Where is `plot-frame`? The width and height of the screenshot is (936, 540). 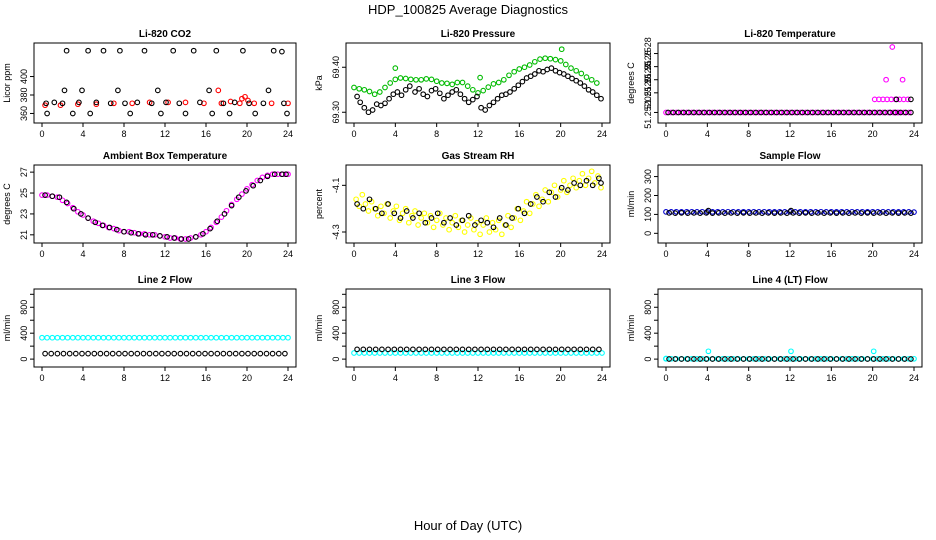
plot-frame is located at coordinates (790, 204).